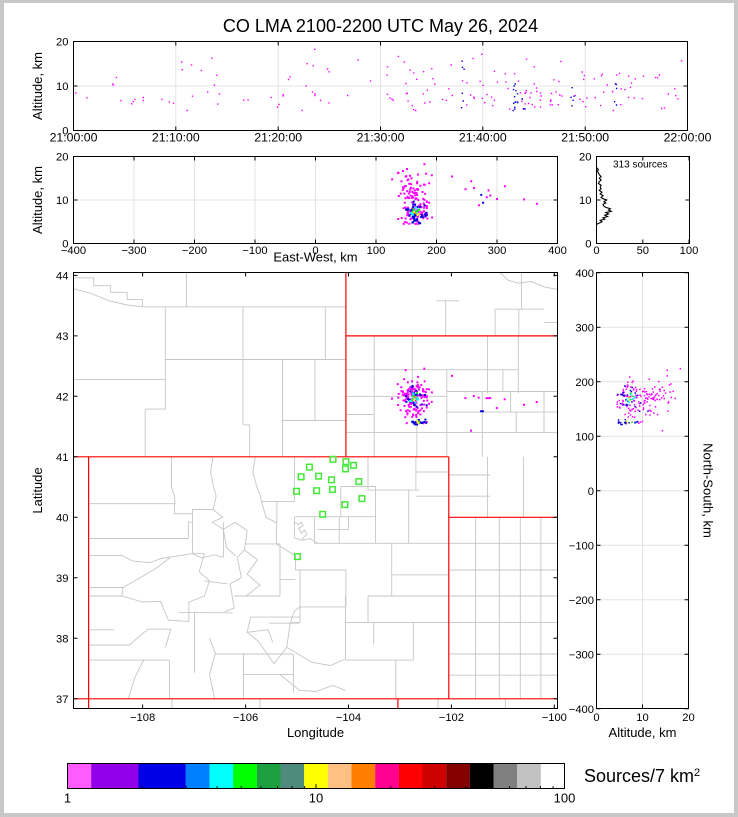  What do you see at coordinates (451, 718) in the screenshot?
I see `svg-text: −102` at bounding box center [451, 718].